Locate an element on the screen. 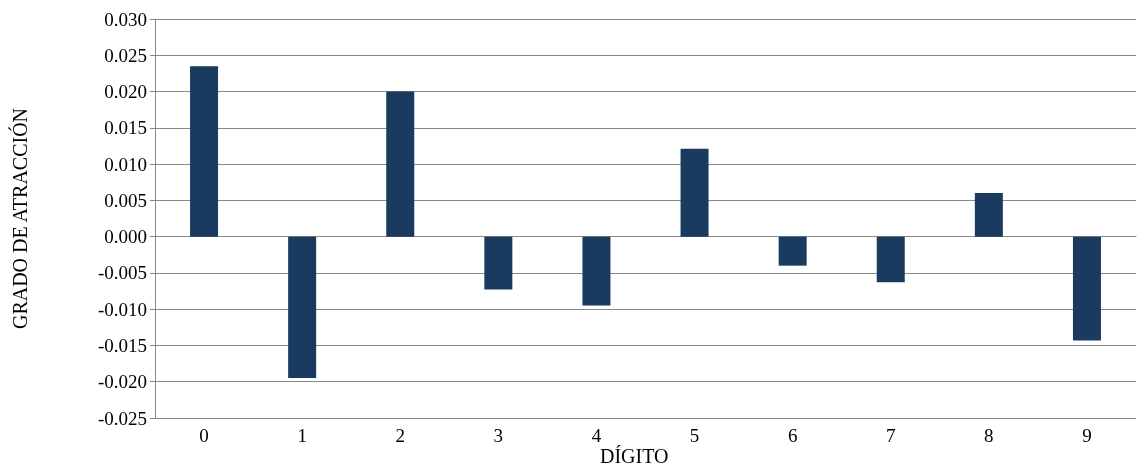 This screenshot has width=1138, height=472. y-tick-label: 0.025 is located at coordinates (125, 55).